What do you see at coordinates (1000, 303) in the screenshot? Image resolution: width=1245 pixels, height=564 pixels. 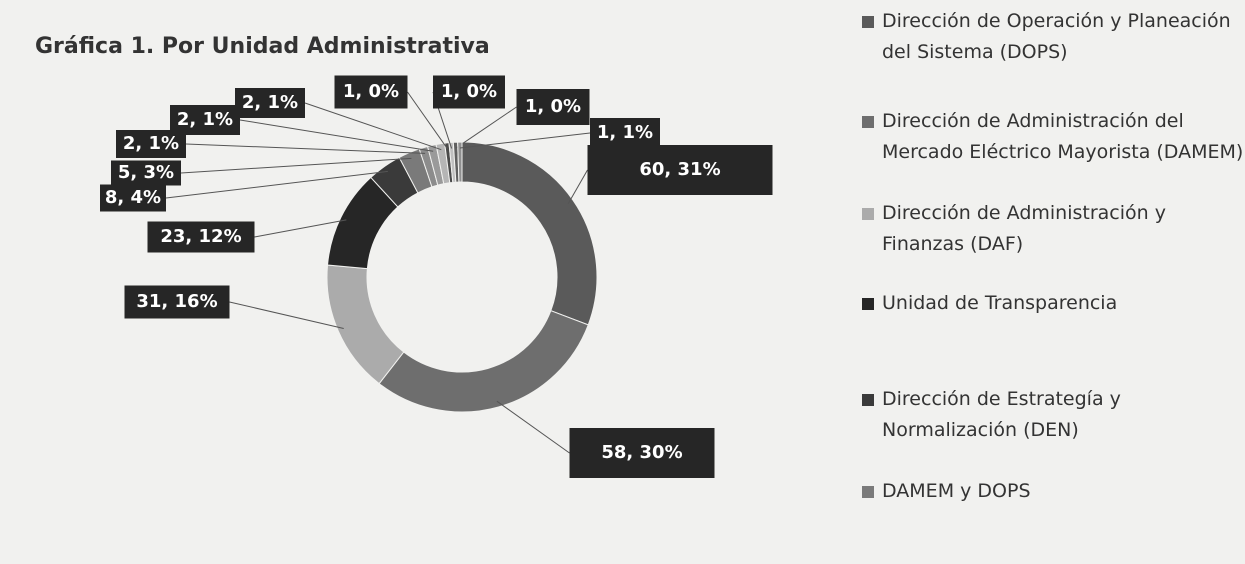 I see `legend-label: Unidad de Transparencia` at bounding box center [1000, 303].